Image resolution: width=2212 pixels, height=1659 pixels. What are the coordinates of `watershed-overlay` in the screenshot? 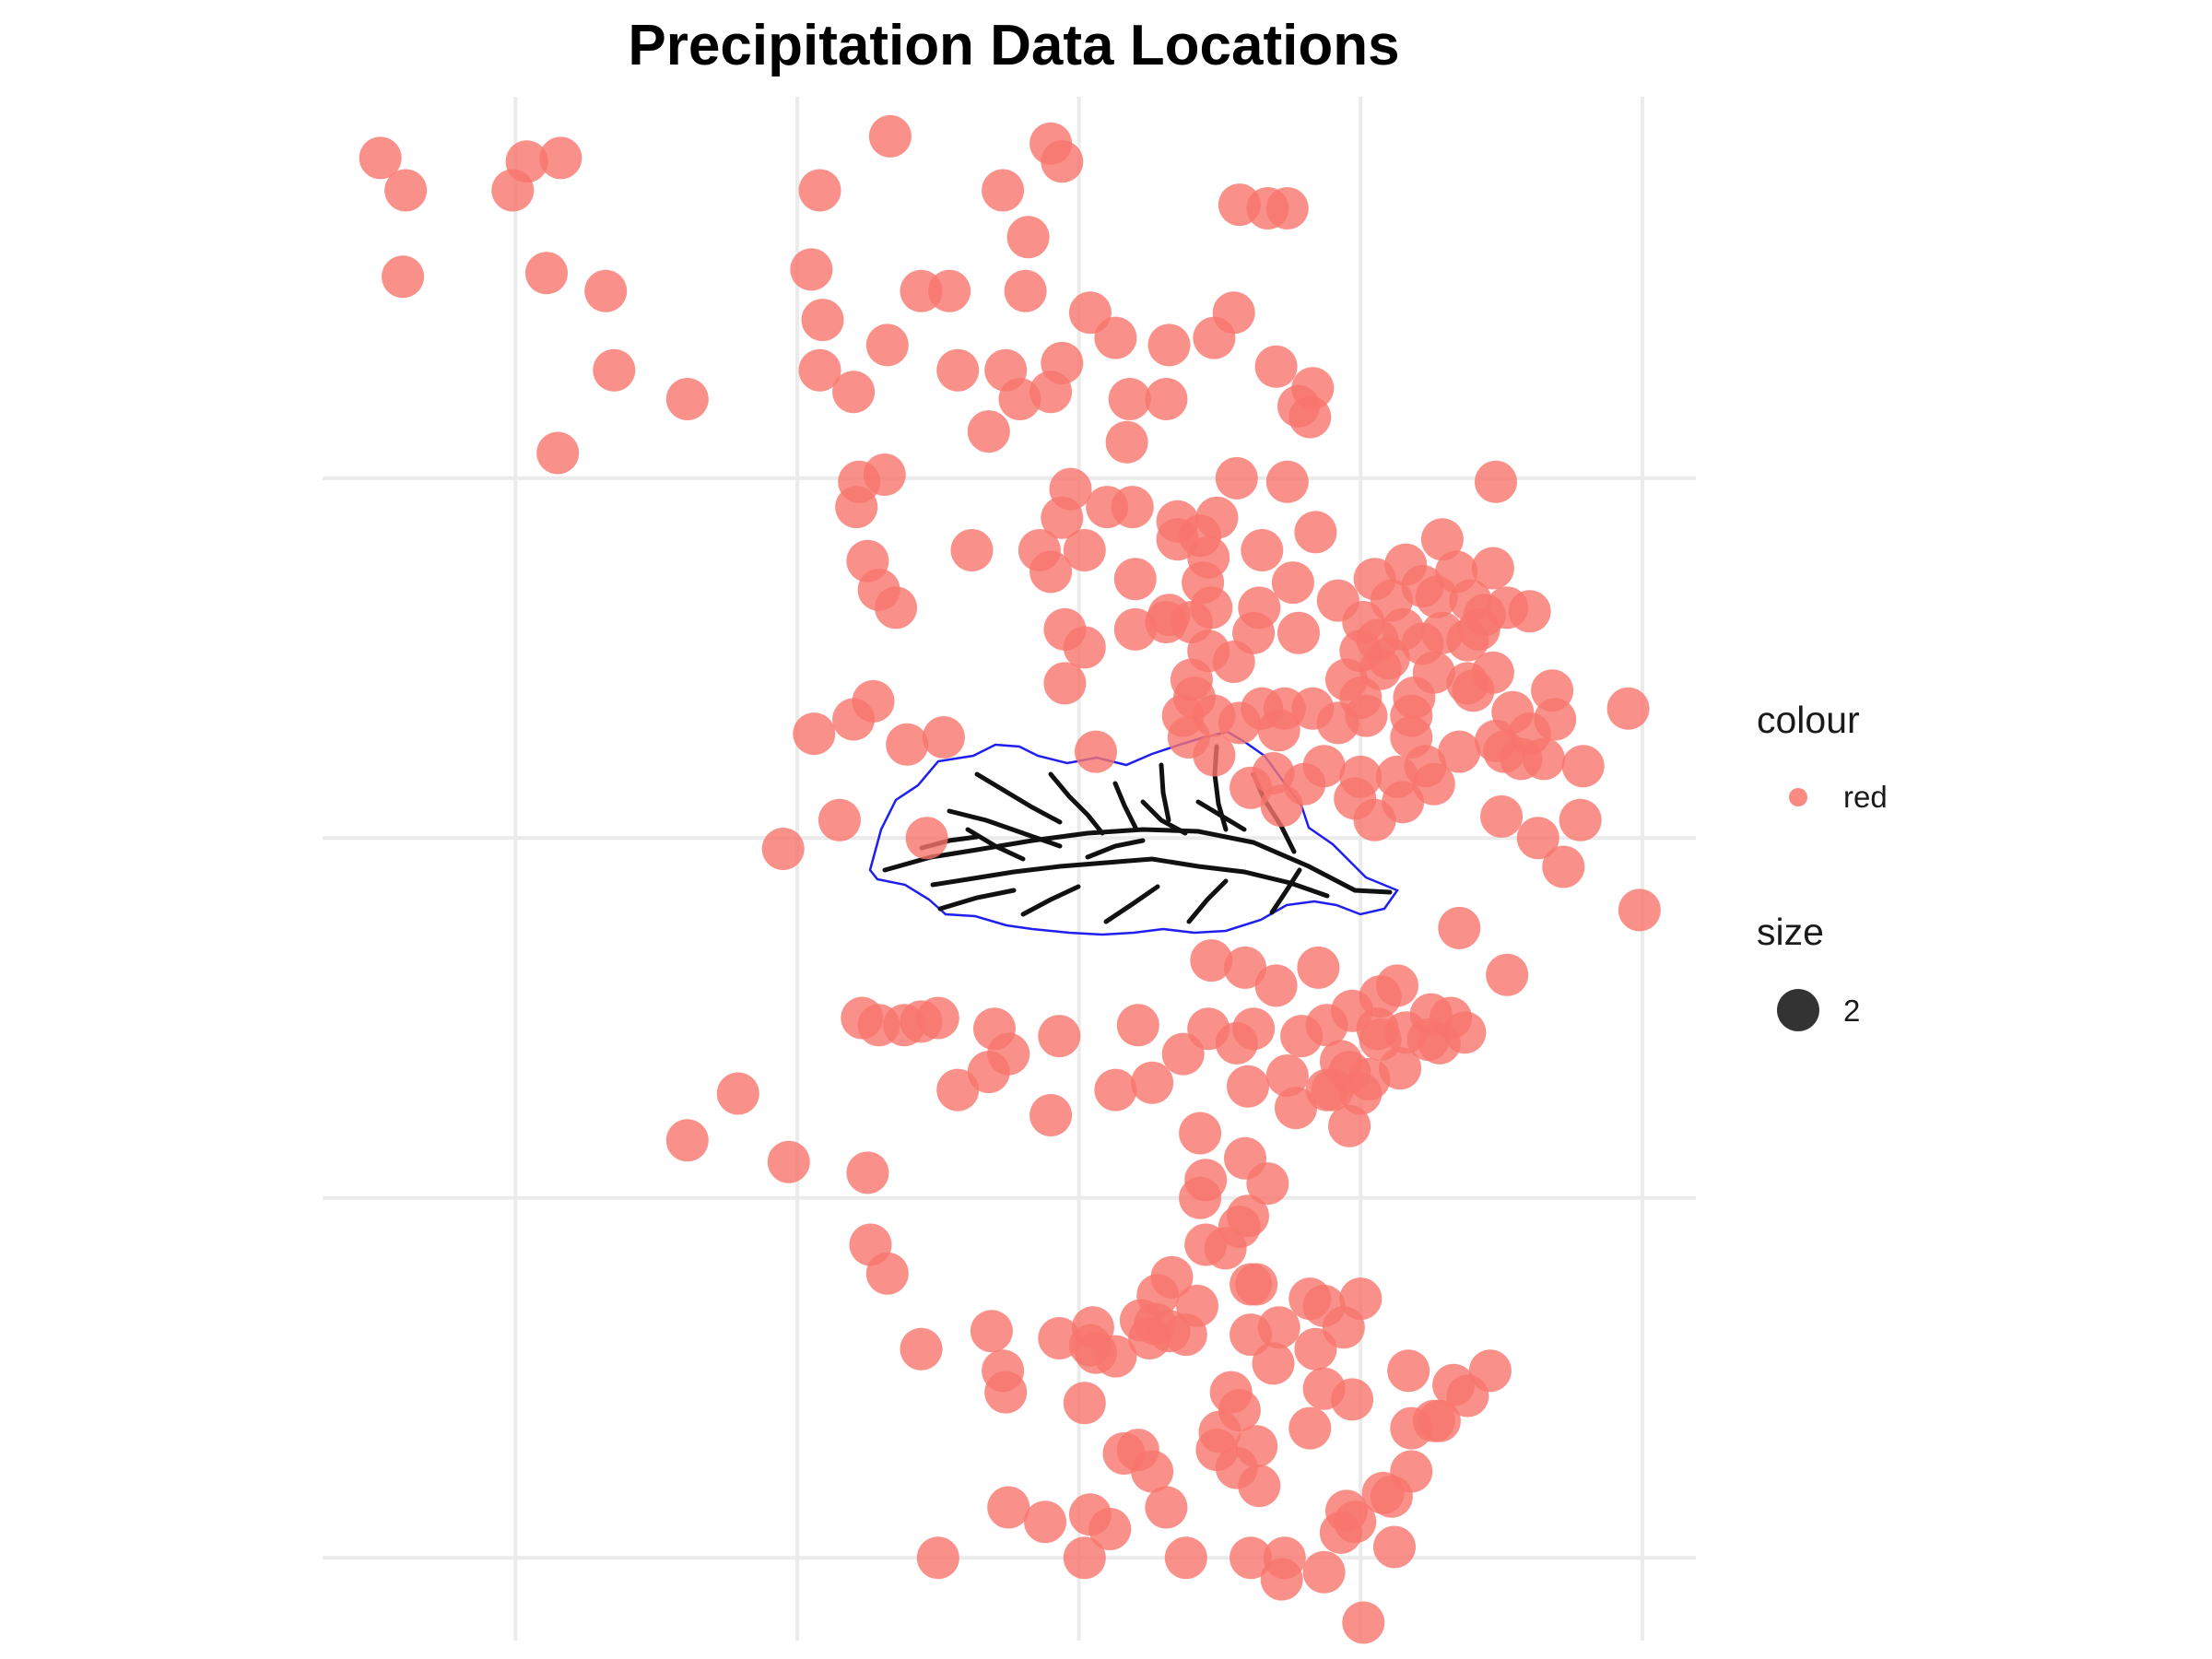 It's located at (1133, 833).